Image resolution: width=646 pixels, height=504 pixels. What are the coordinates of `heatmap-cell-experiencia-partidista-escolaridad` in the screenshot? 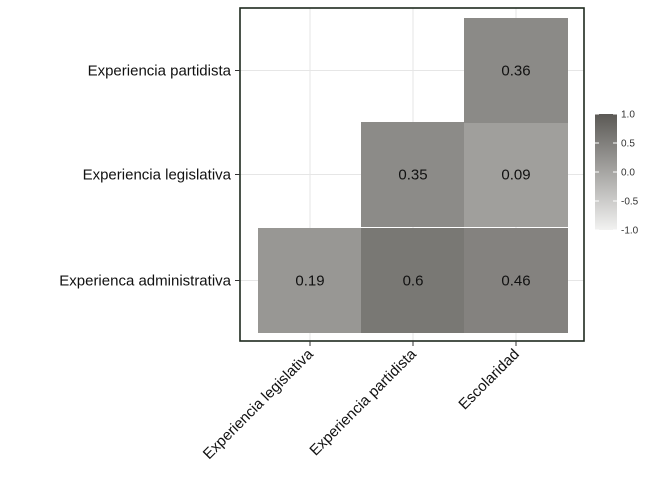 It's located at (516, 70).